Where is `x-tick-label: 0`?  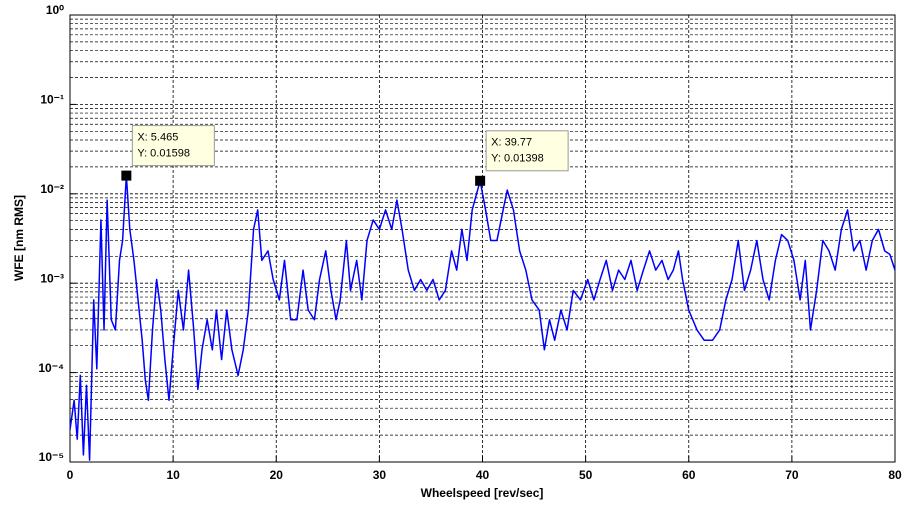 x-tick-label: 0 is located at coordinates (70, 475).